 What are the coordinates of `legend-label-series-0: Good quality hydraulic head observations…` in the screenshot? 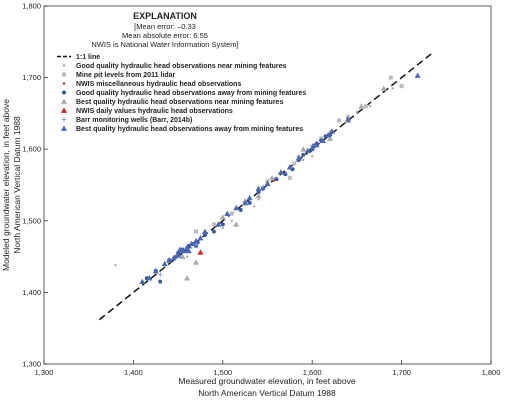 It's located at (181, 66).